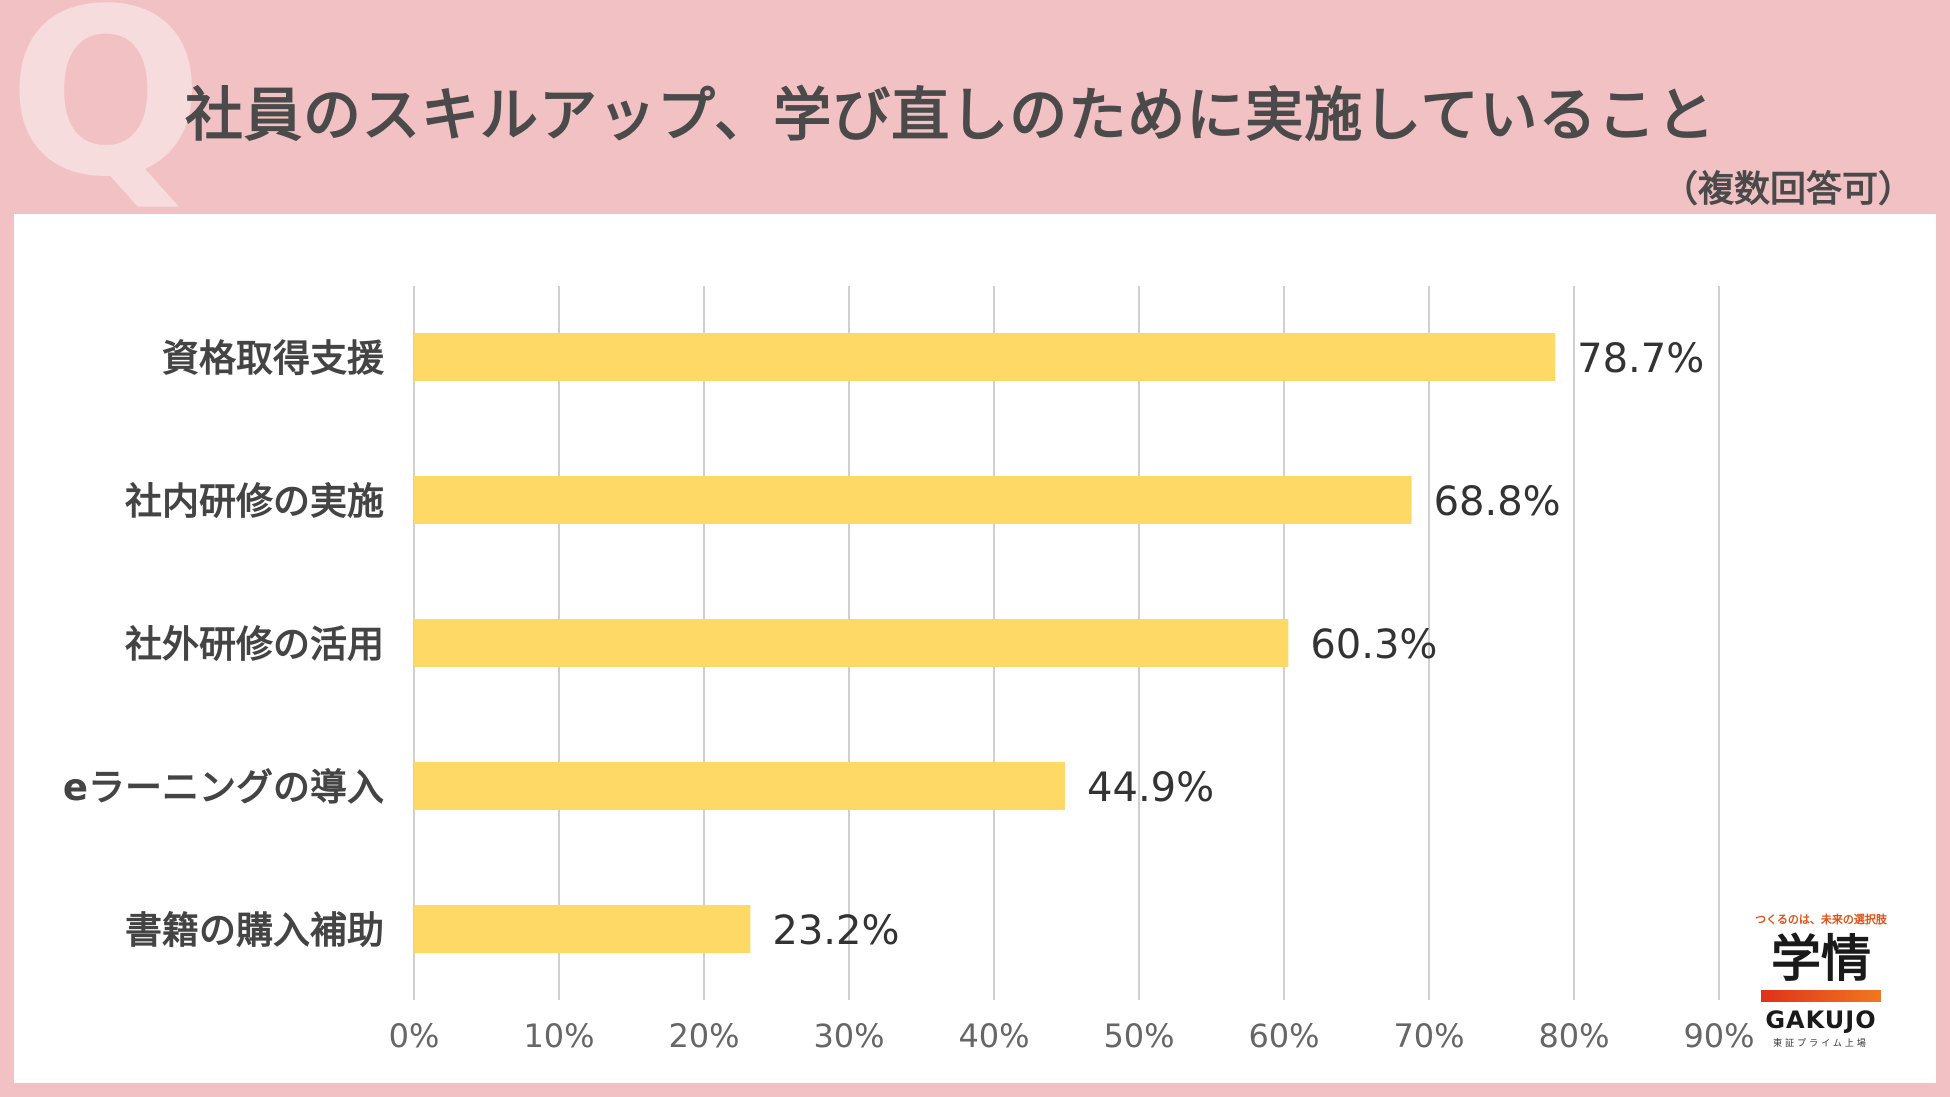 The image size is (1950, 1097). I want to click on brand-tagline: つくるのは、未来の選択肢, so click(1821, 919).